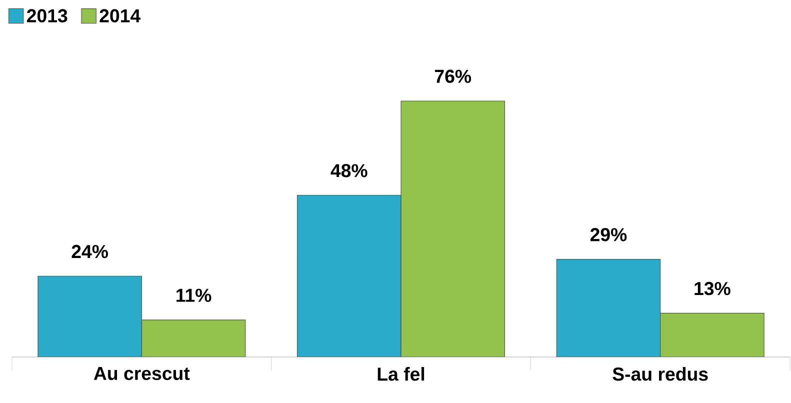  What do you see at coordinates (660, 374) in the screenshot?
I see `x-tick-label: S-au redus` at bounding box center [660, 374].